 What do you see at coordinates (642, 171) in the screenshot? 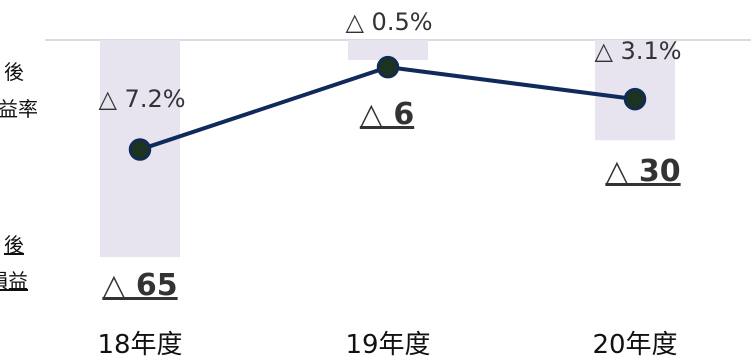
I see `amount-label-20年度: △ 30` at bounding box center [642, 171].